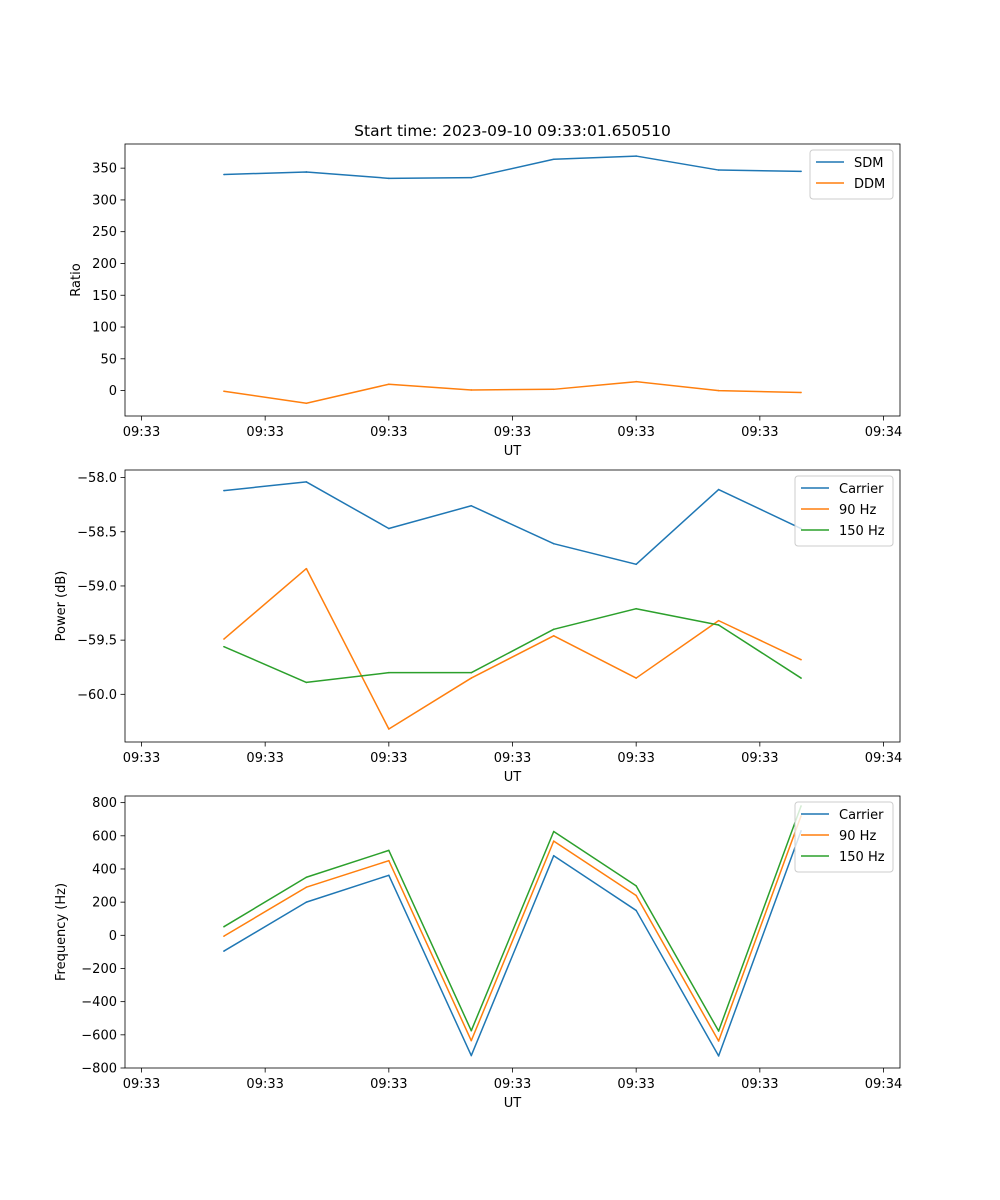 The image size is (1000, 1200). I want to click on y-axis-label: Ratio, so click(76, 279).